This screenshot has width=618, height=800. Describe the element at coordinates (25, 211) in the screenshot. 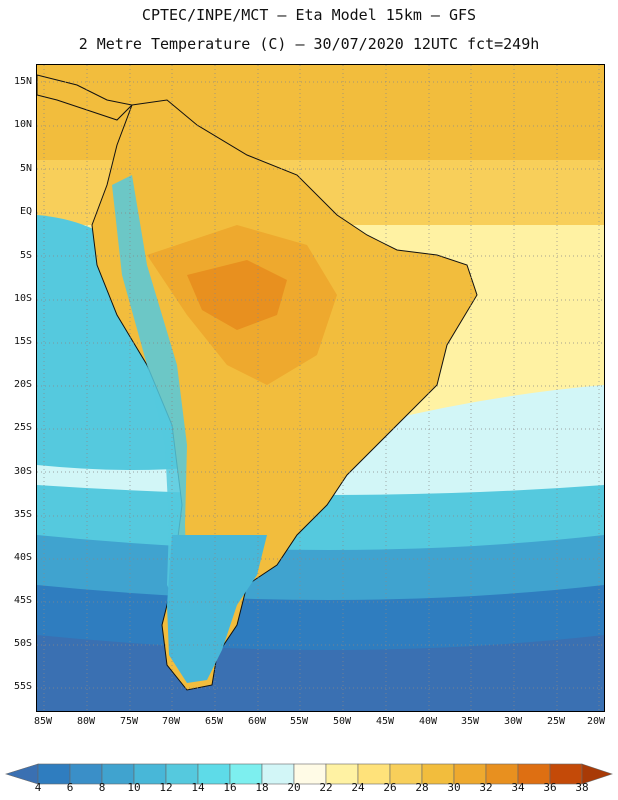

I see `lat-label: EQ` at that location.